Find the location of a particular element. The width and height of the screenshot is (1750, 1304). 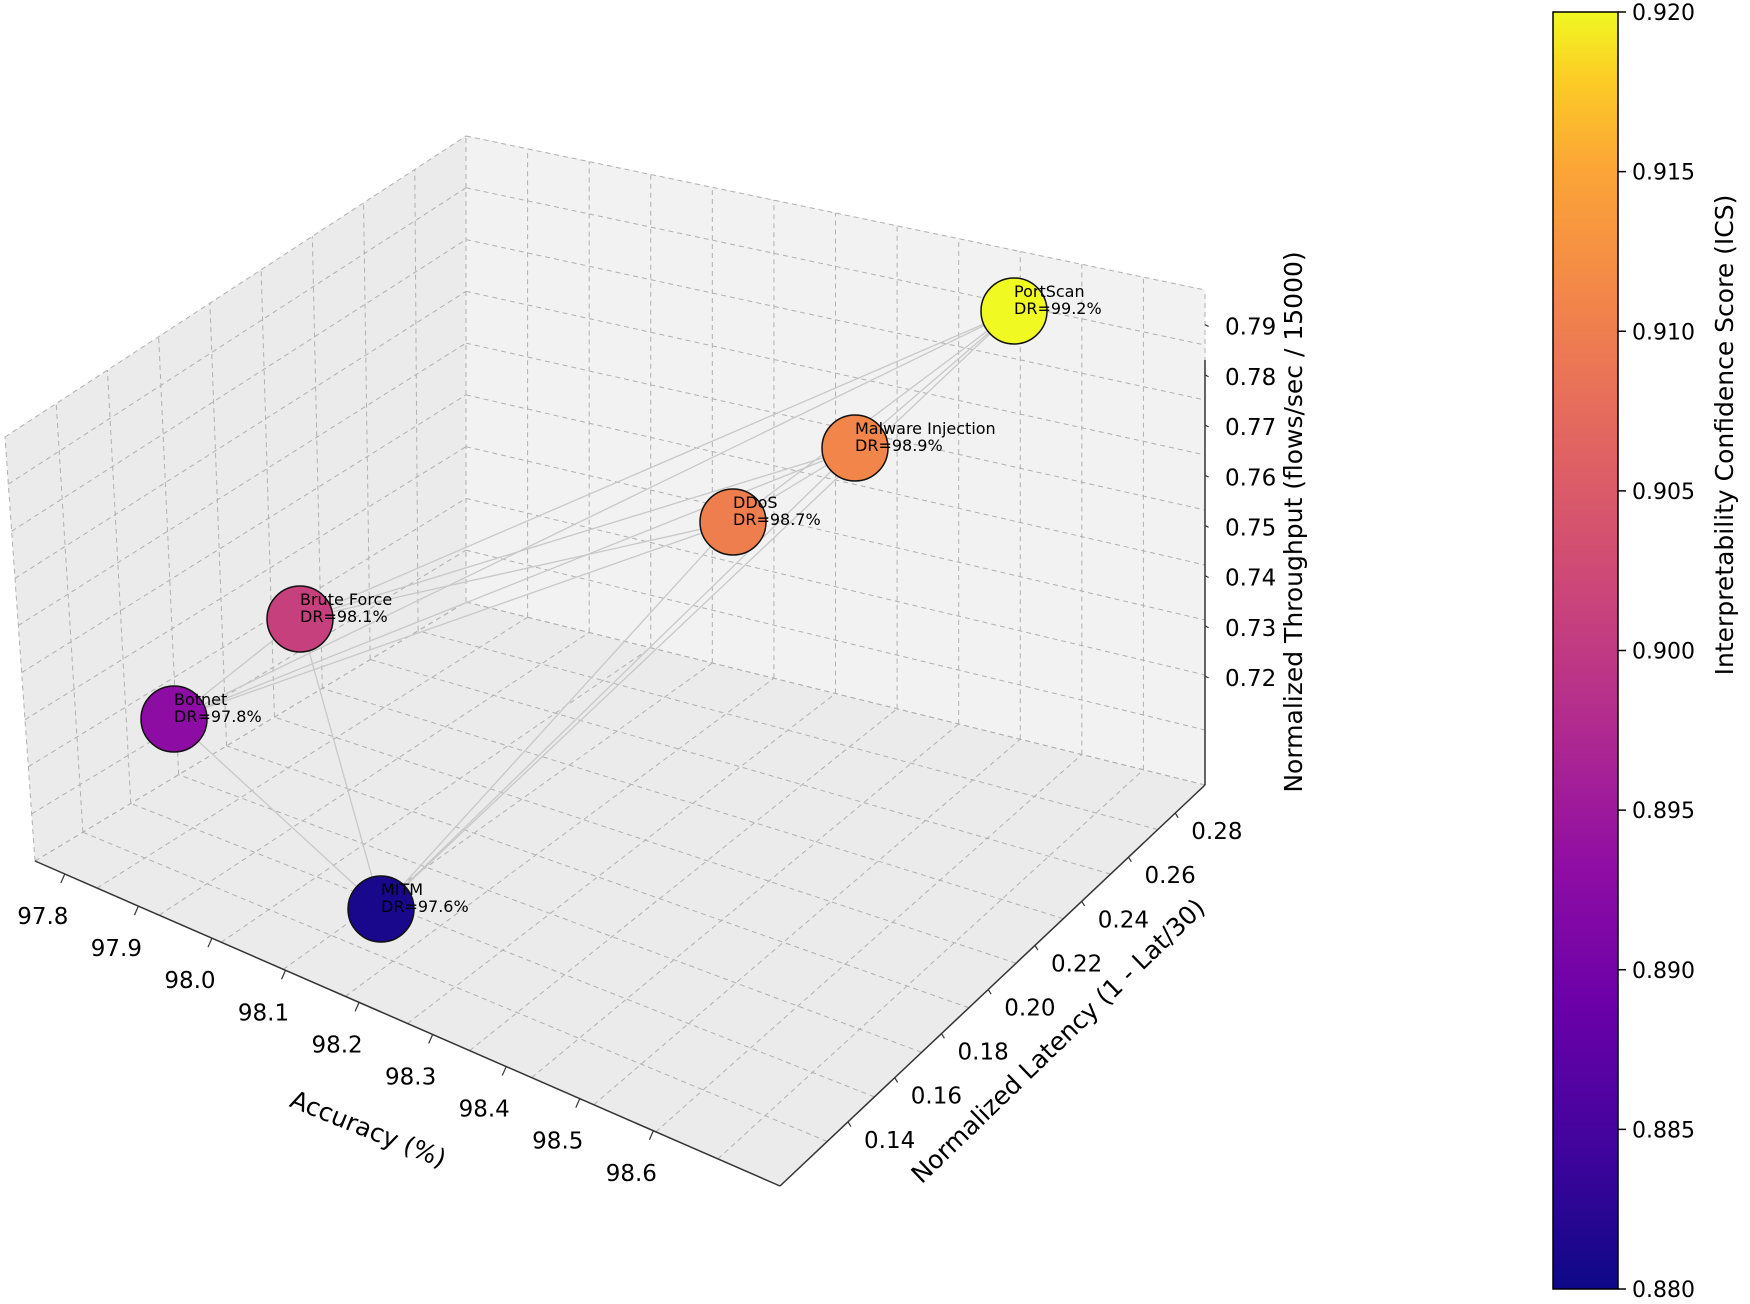

point-name-label: Malware Injection is located at coordinates (925, 428).